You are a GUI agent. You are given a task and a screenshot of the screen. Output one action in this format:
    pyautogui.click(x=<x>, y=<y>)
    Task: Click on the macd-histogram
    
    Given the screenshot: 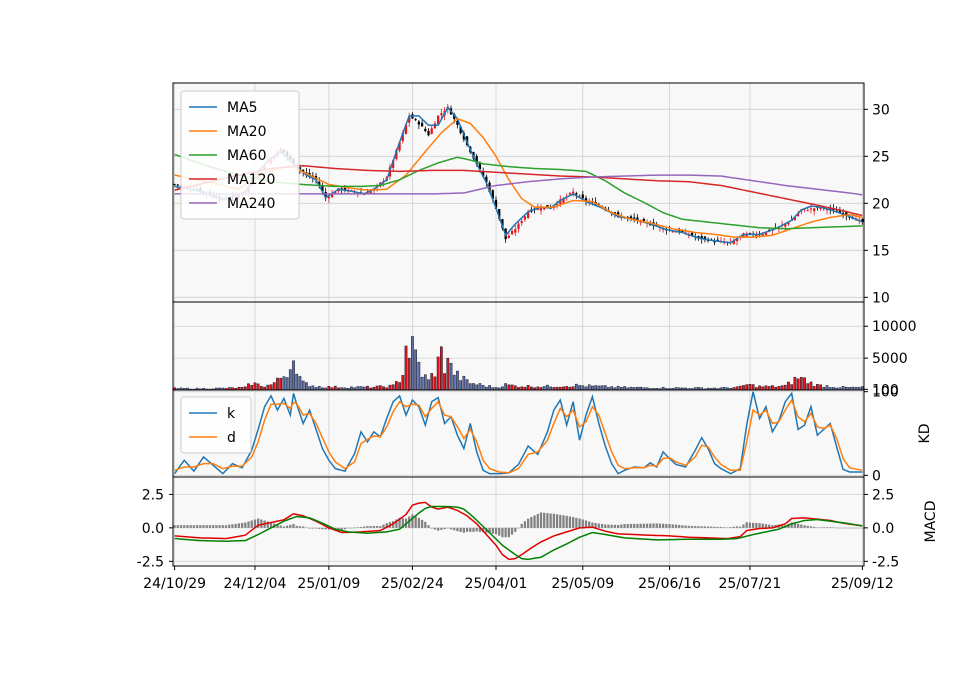 What is the action you would take?
    pyautogui.click(x=518, y=525)
    